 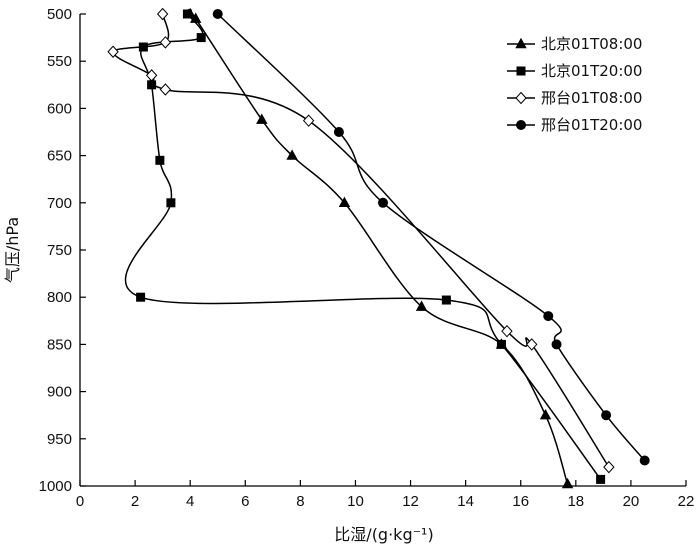 What do you see at coordinates (591, 98) in the screenshot?
I see `legend-label: 邢台01T08:00` at bounding box center [591, 98].